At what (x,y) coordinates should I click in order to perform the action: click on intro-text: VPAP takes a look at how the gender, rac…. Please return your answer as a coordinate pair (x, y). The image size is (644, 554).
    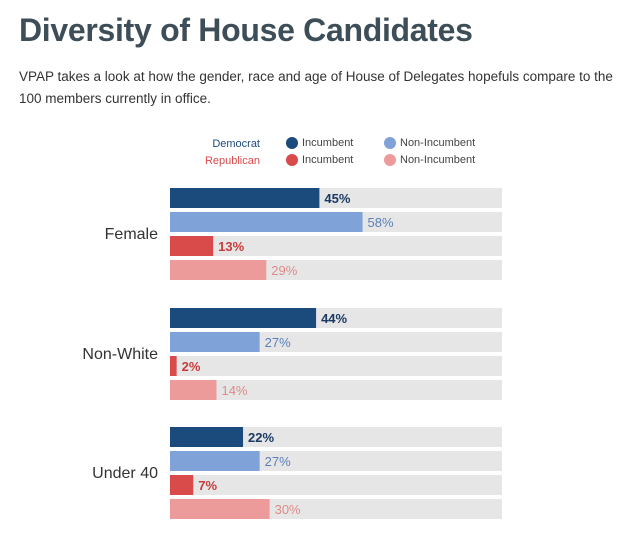
    Looking at the image, I should click on (316, 87).